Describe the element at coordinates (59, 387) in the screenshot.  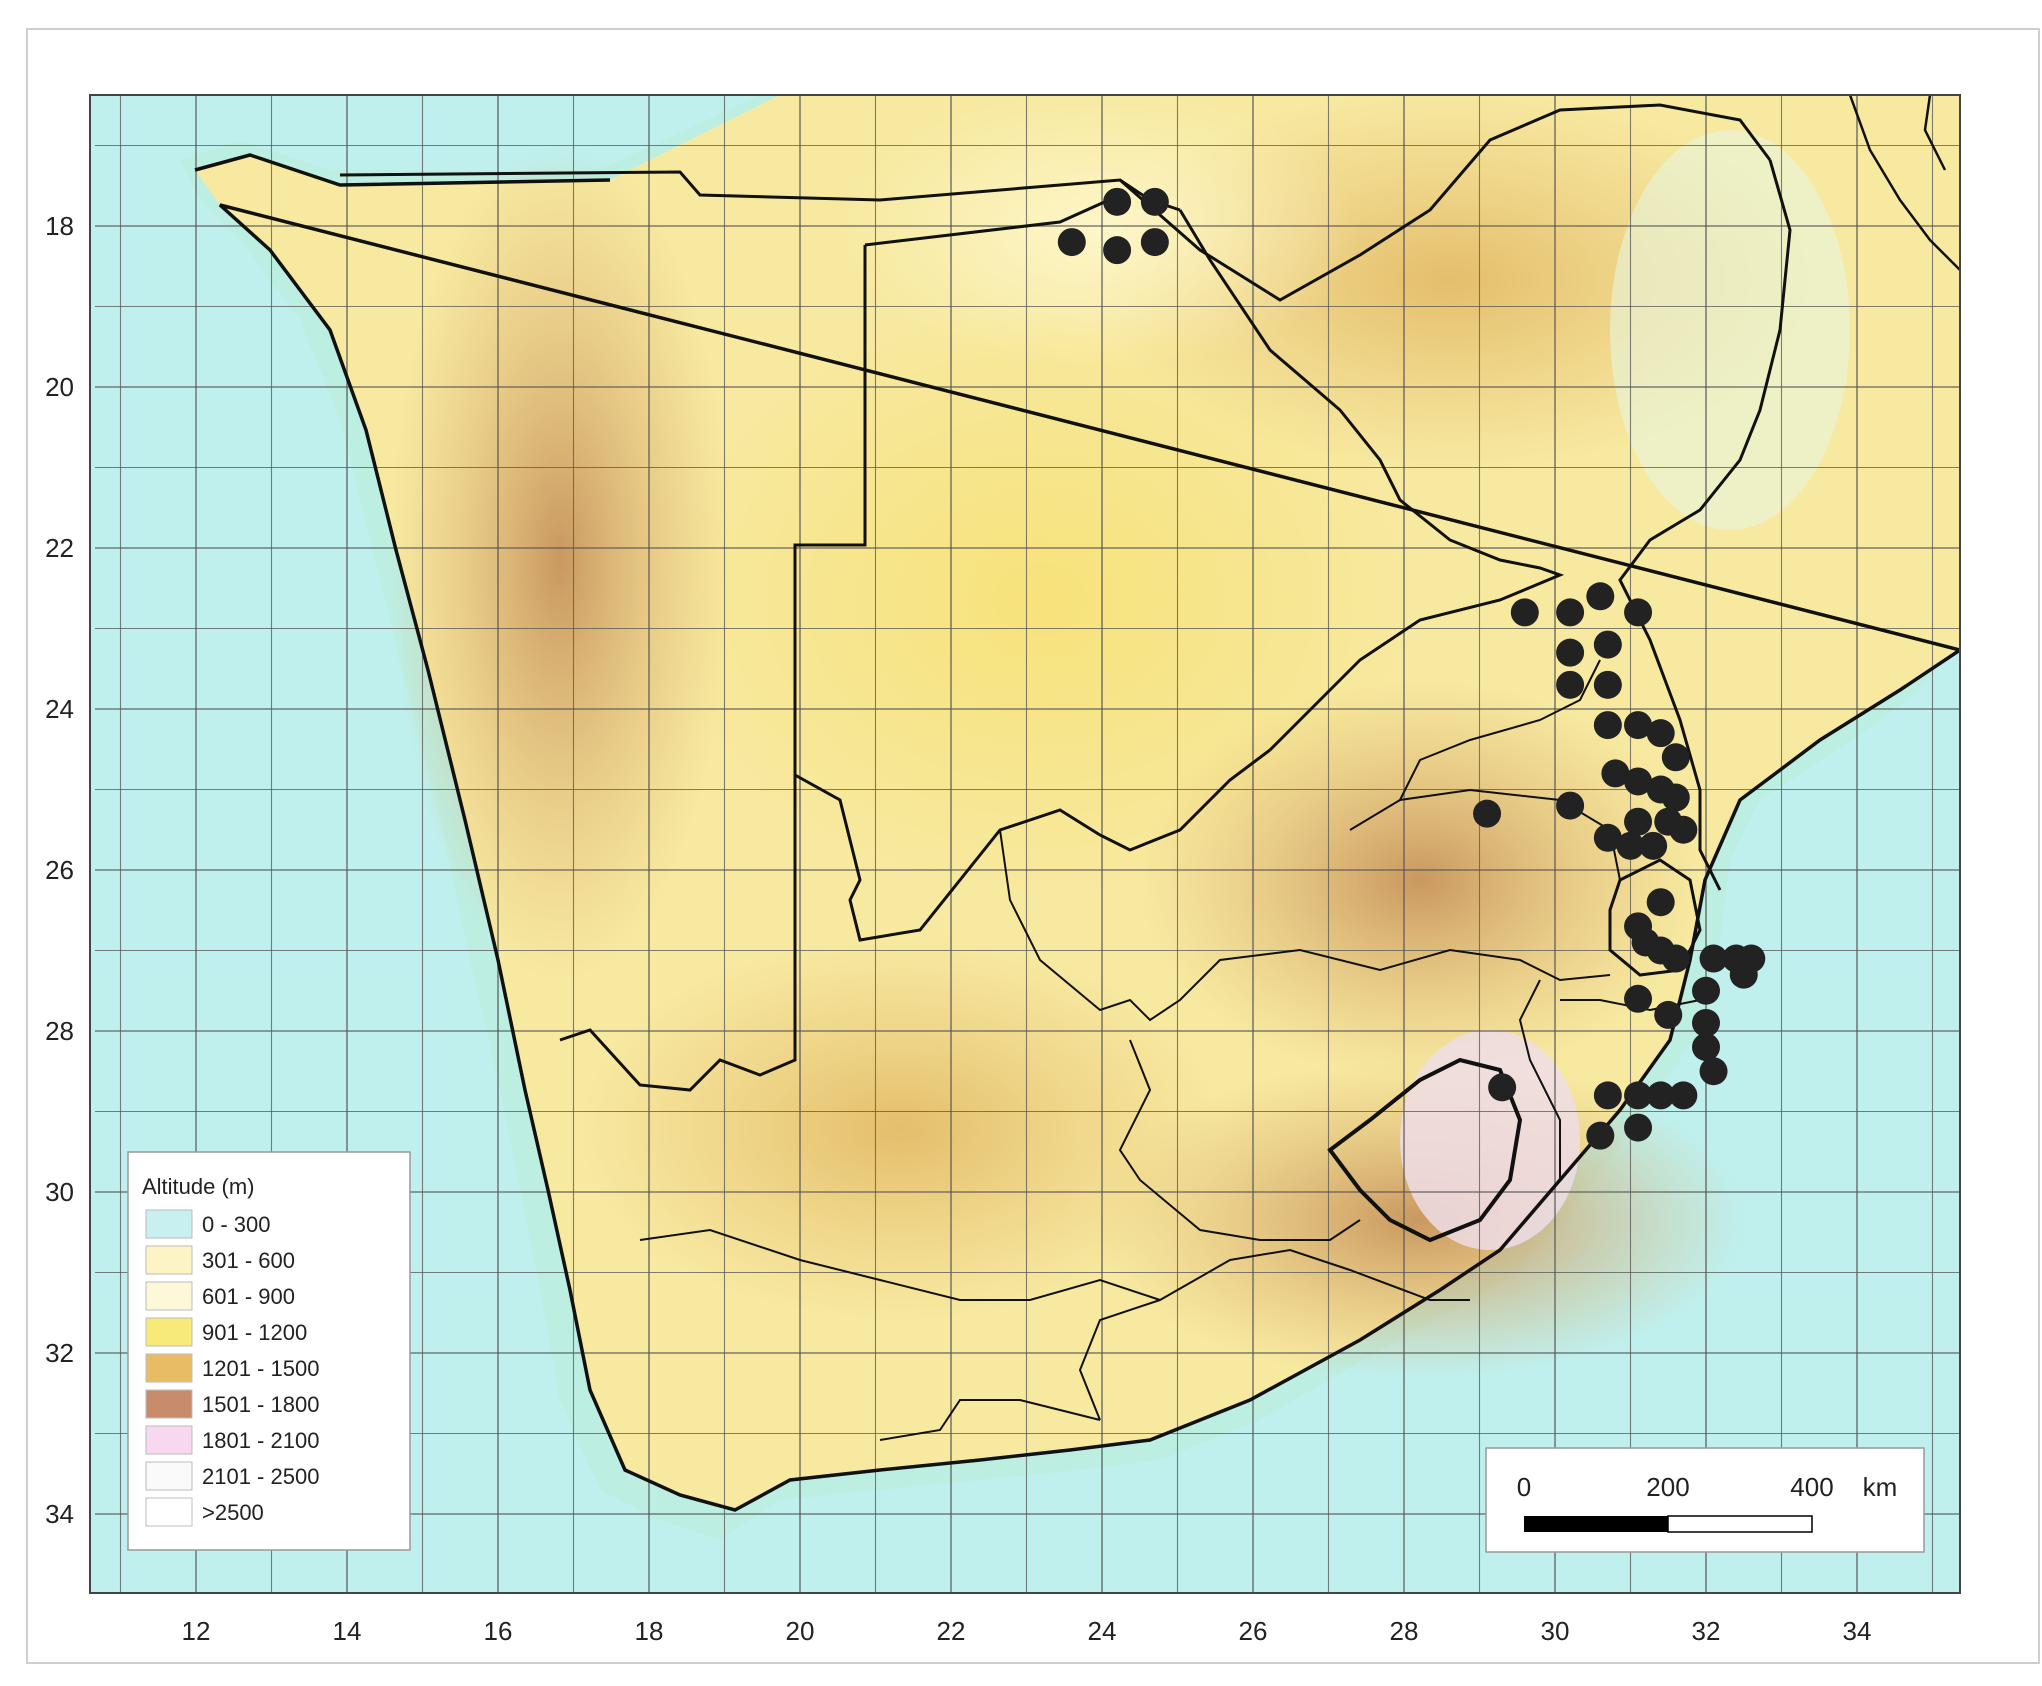
I see `y-tick-label: 20` at that location.